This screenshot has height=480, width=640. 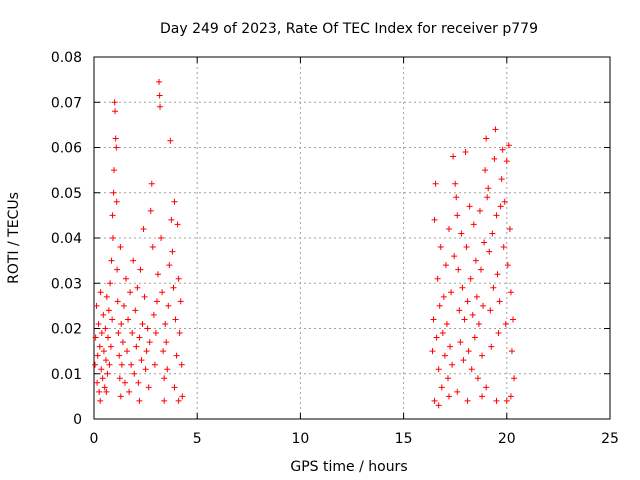 I want to click on x-tick-label: 5, so click(x=197, y=439).